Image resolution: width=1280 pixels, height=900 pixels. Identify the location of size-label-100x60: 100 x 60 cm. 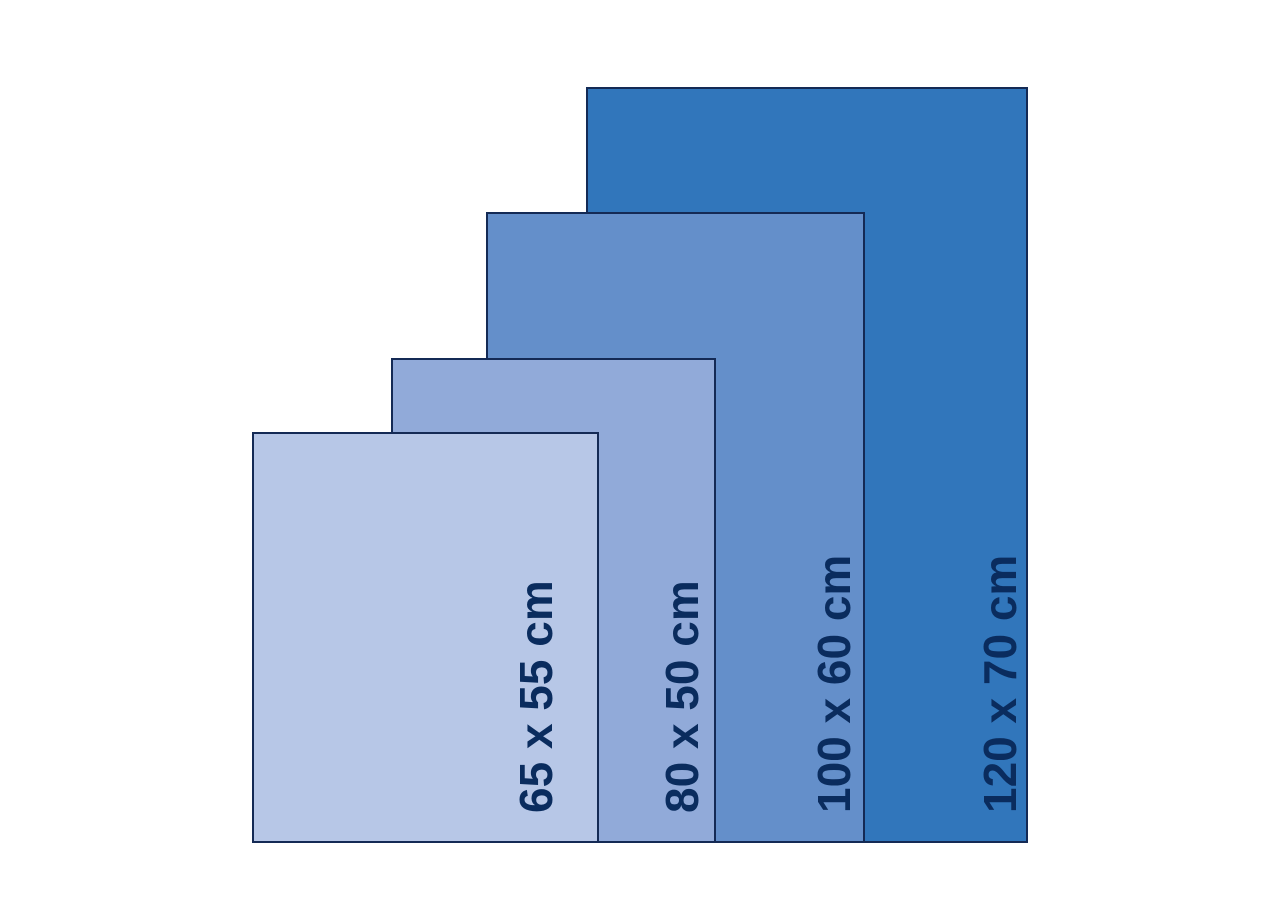
(834, 683).